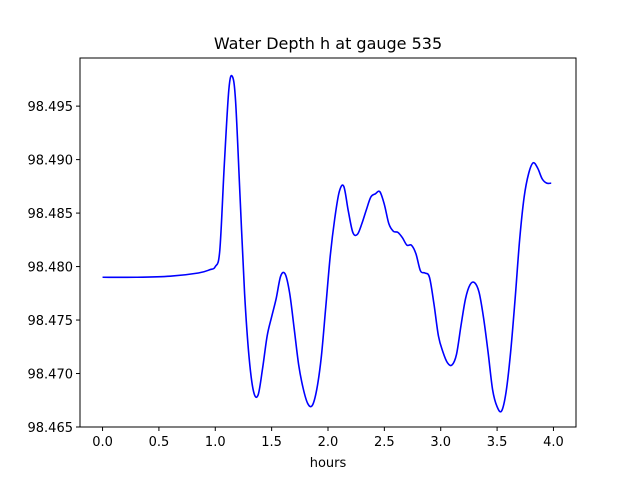  What do you see at coordinates (328, 442) in the screenshot?
I see `x-tick-label: 2.0` at bounding box center [328, 442].